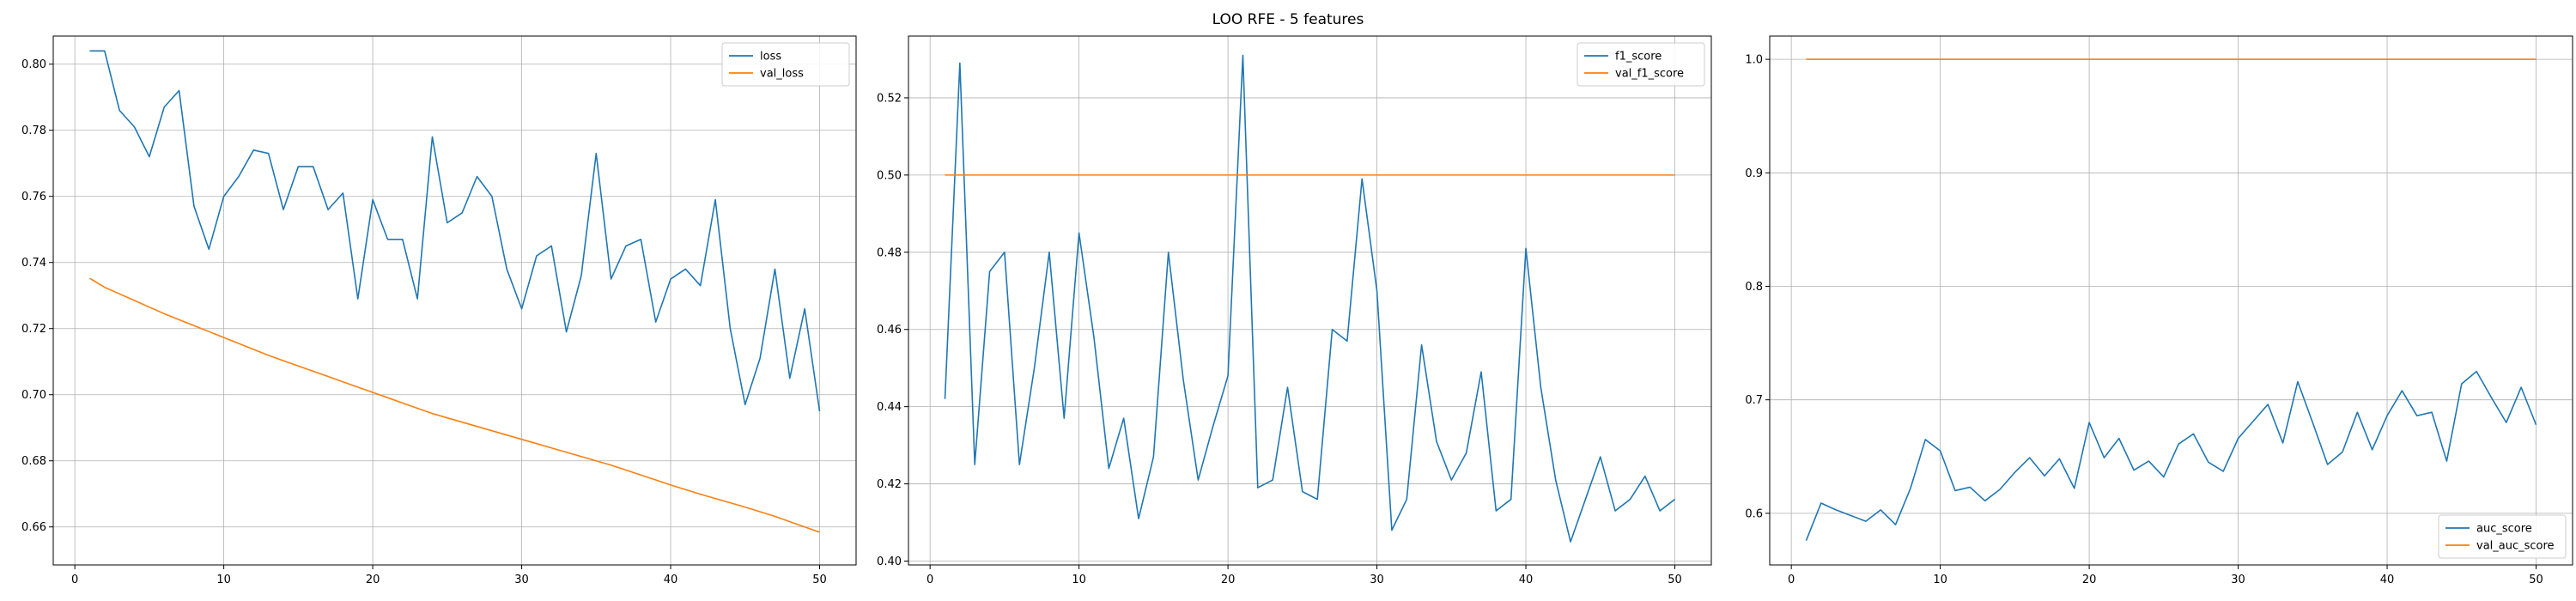 Image resolution: width=2576 pixels, height=601 pixels. What do you see at coordinates (33, 462) in the screenshot?
I see `y-tick-label: 0.68` at bounding box center [33, 462].